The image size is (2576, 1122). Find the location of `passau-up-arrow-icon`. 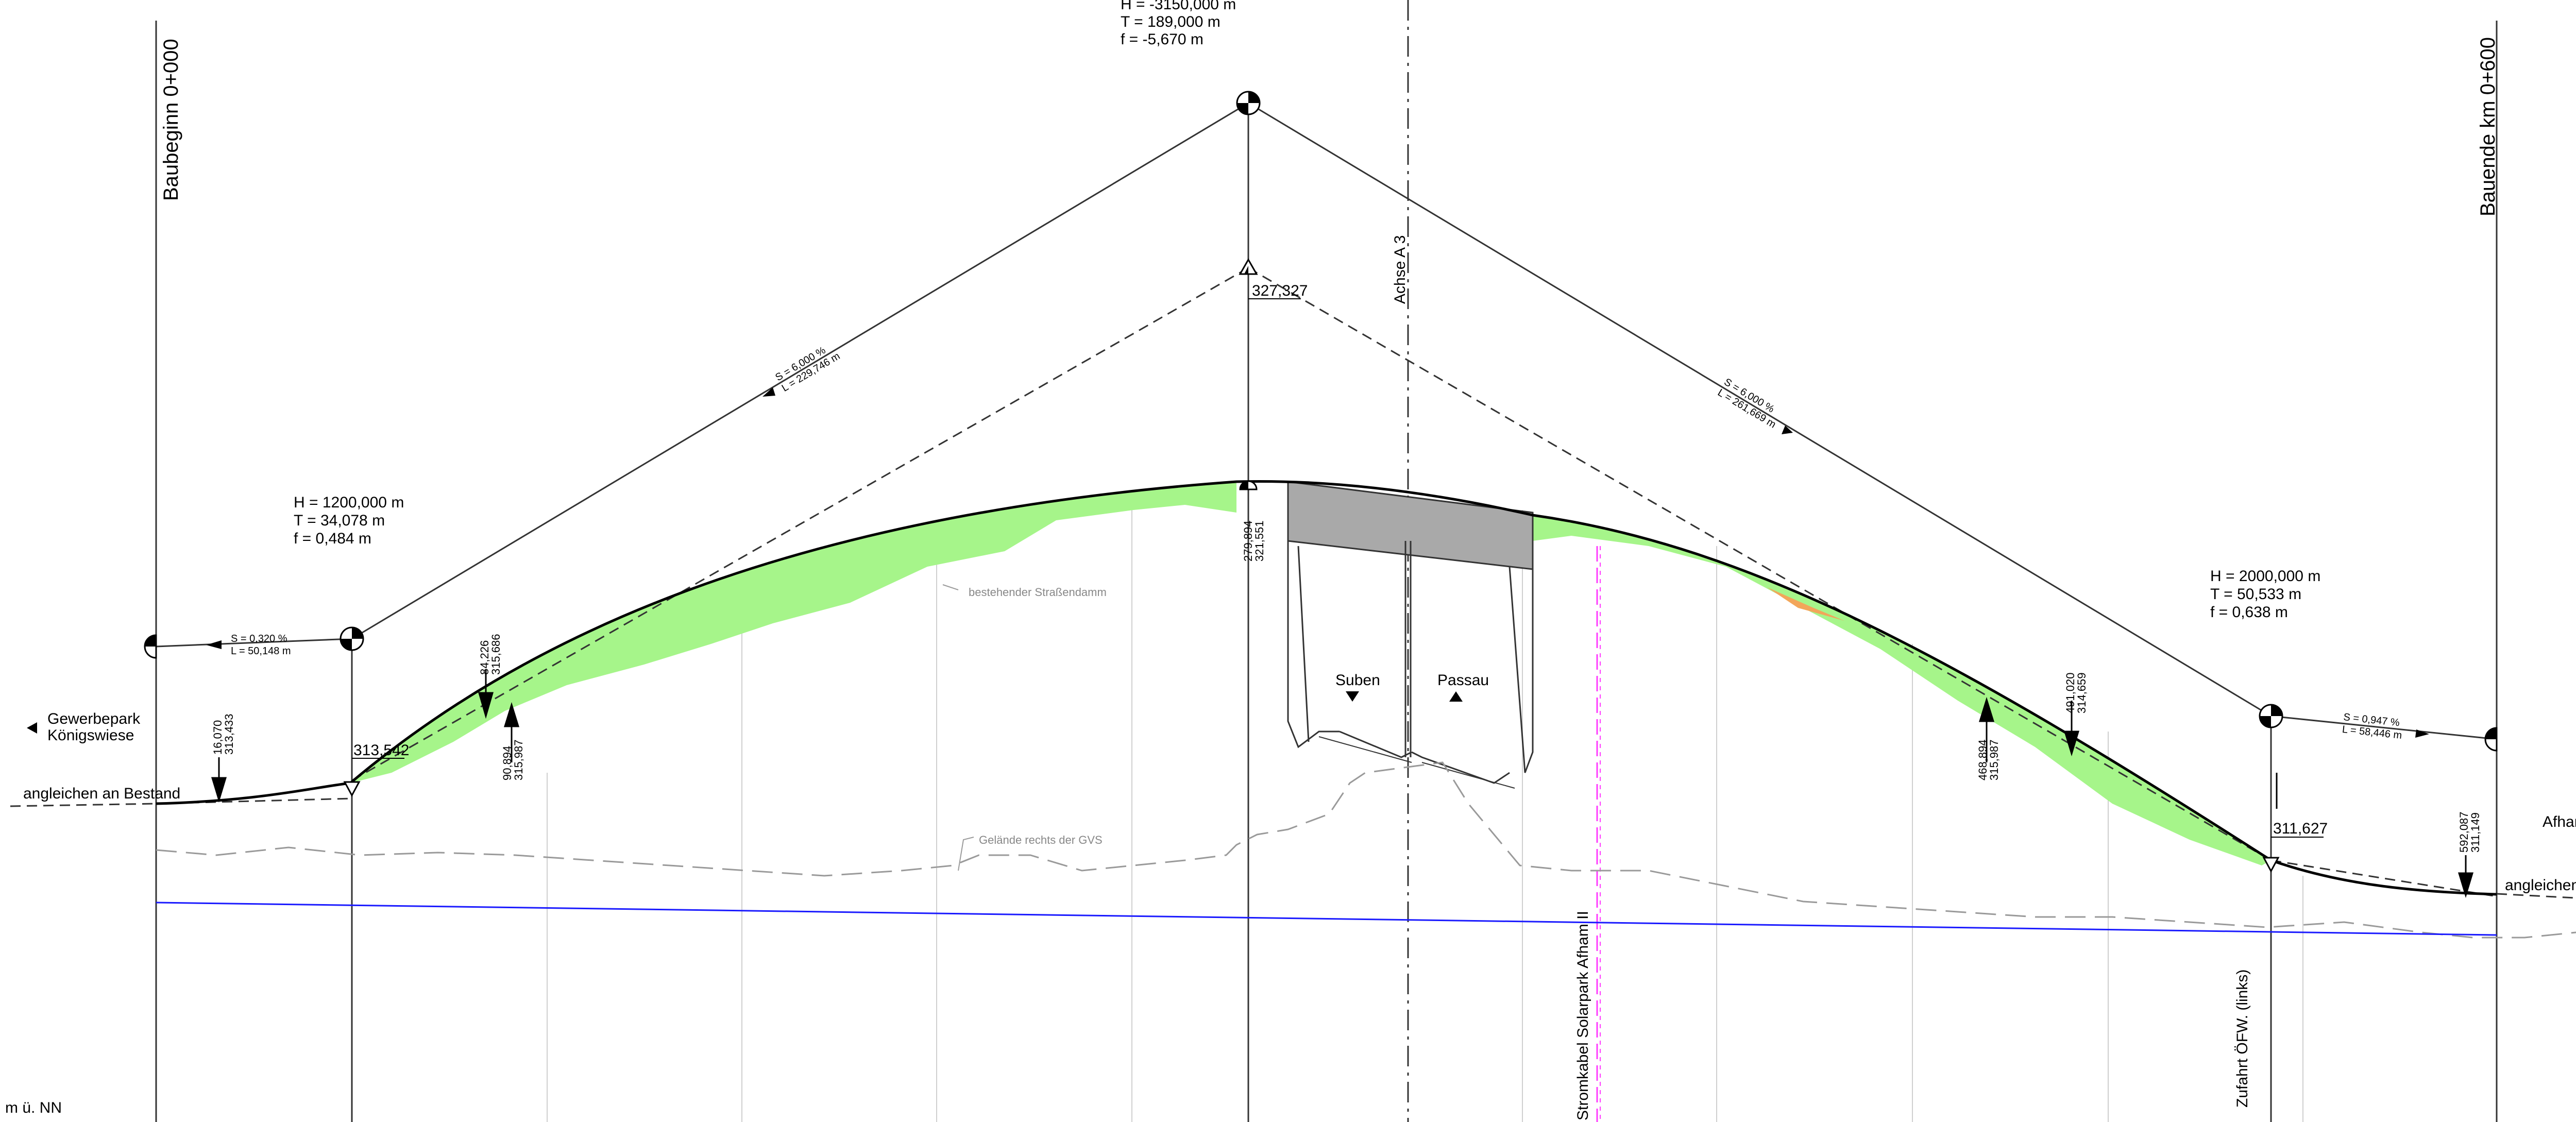

passau-up-arrow-icon is located at coordinates (1456, 696).